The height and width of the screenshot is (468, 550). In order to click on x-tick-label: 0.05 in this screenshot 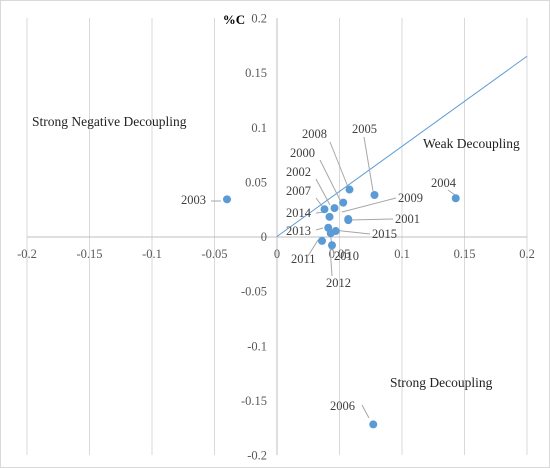, I will do `click(340, 254)`.